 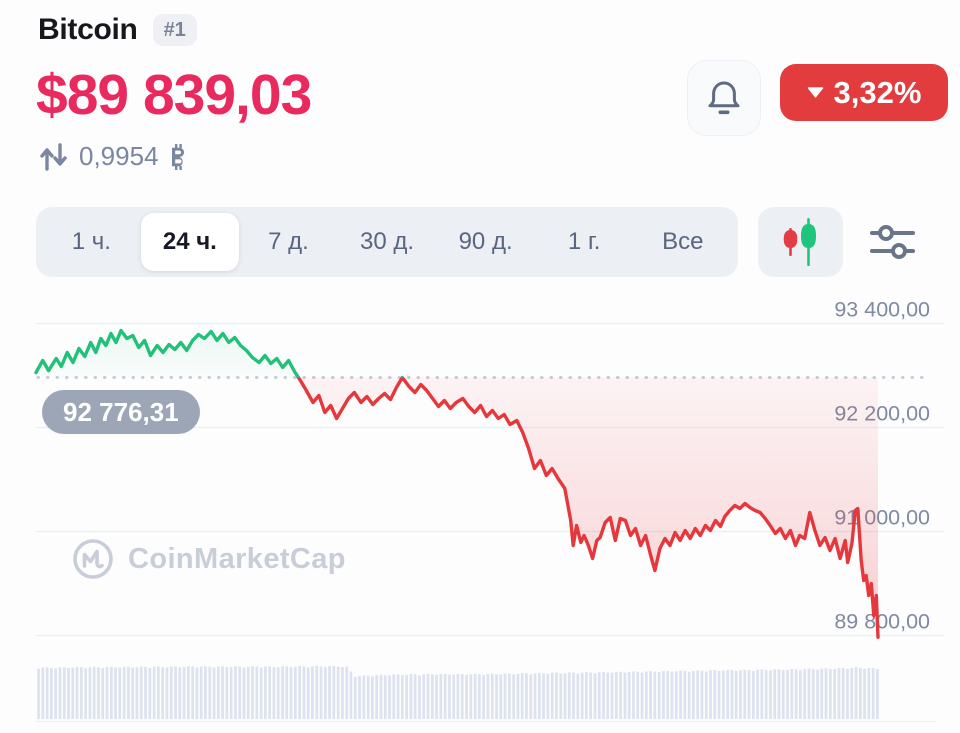 What do you see at coordinates (190, 242) in the screenshot?
I see `tab-24h: 24 ч.` at bounding box center [190, 242].